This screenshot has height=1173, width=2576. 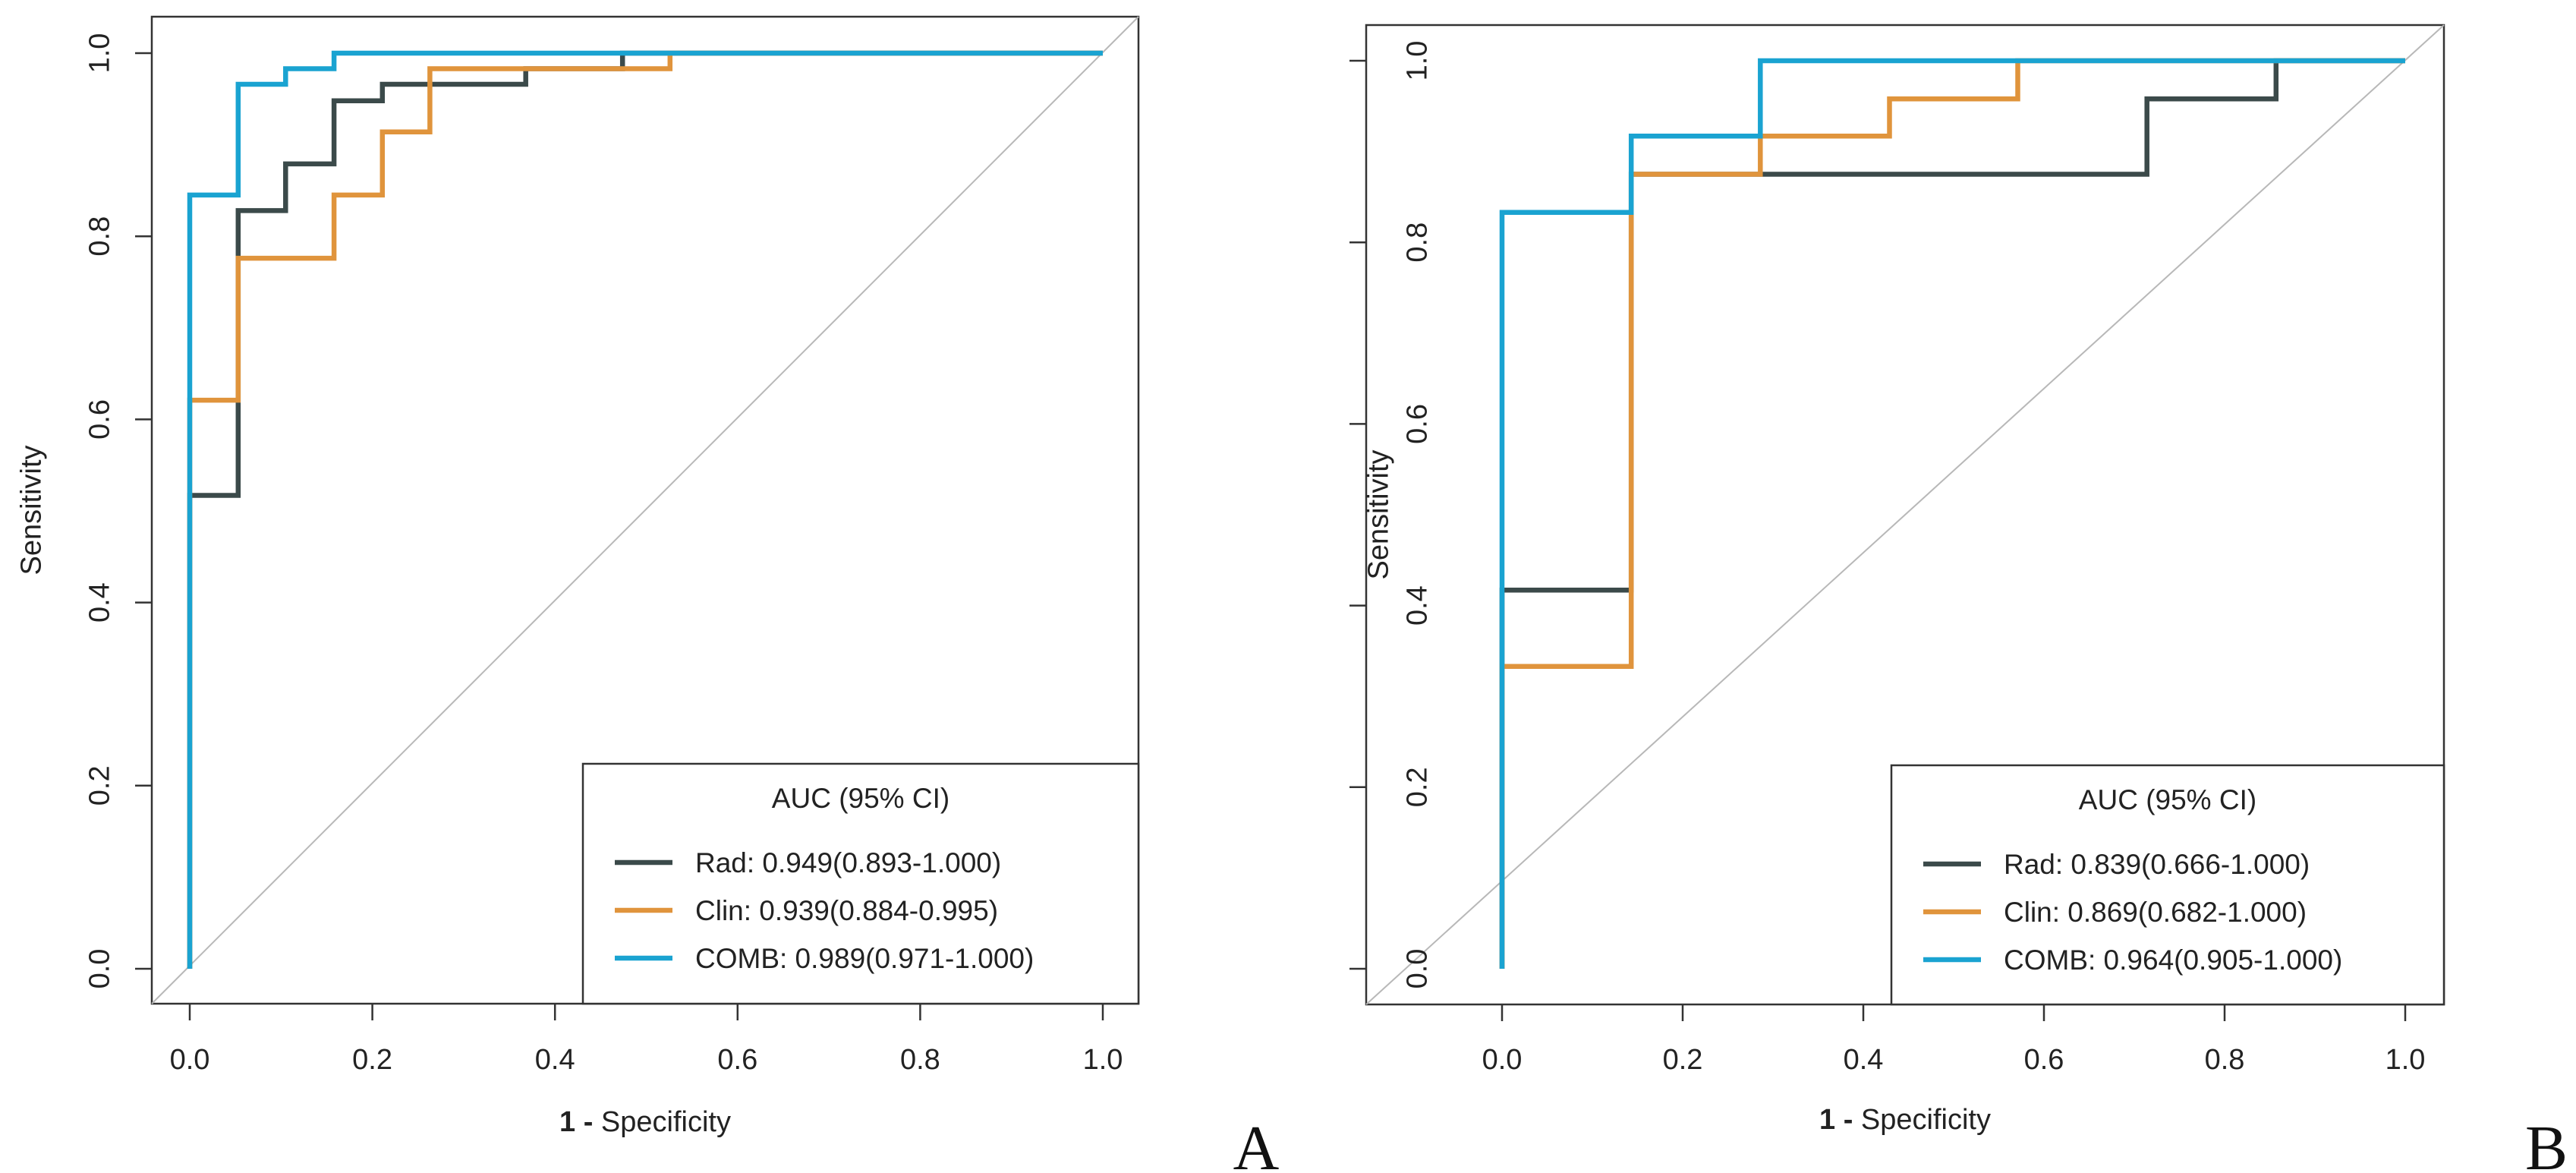 I want to click on legend-entry-rad: Rad: 0.949(0.893-1.000), so click(x=848, y=862).